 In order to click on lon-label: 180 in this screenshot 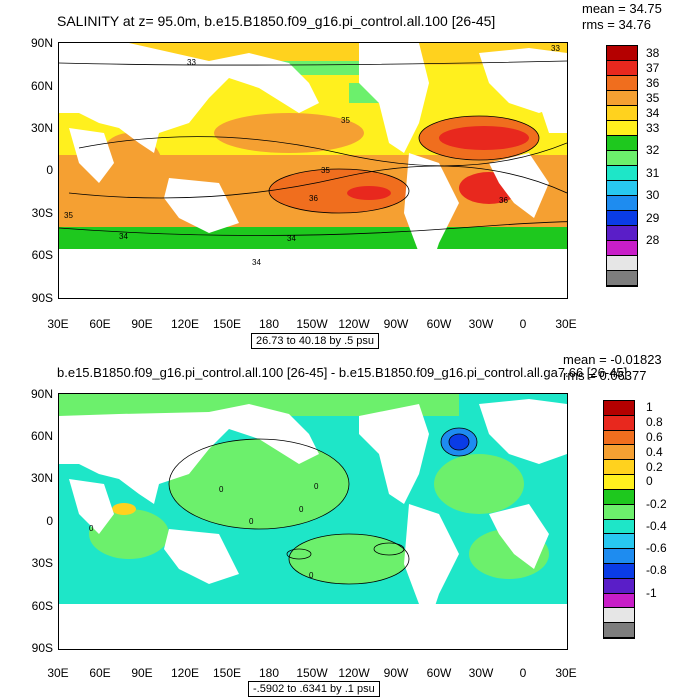, I will do `click(269, 673)`.